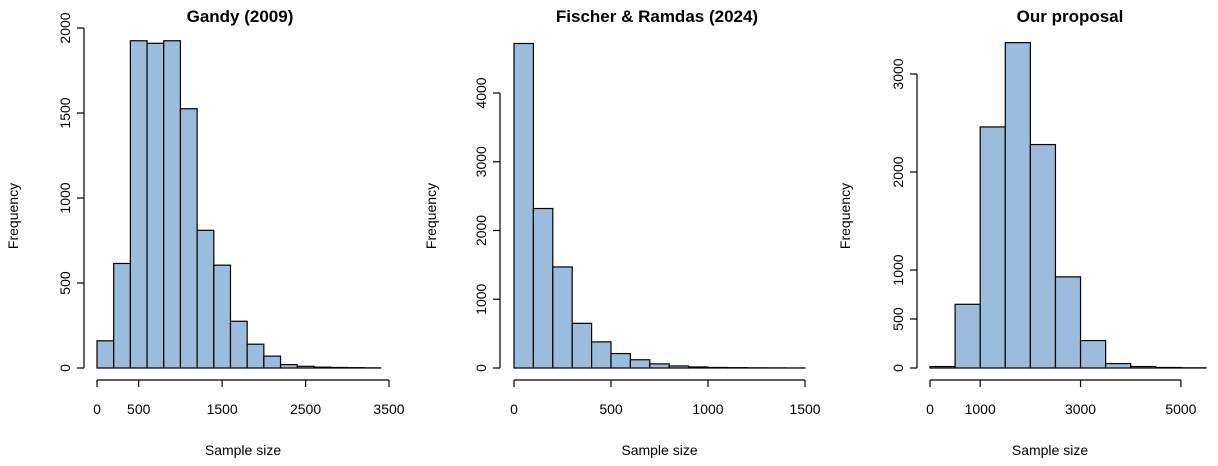 The image size is (1218, 466). I want to click on x-tick-label: 3500, so click(388, 409).